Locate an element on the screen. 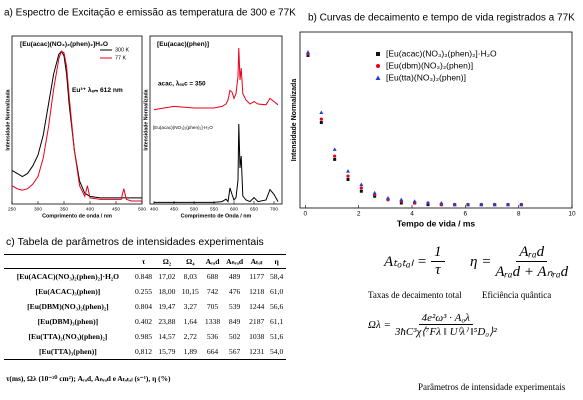 Image resolution: width=583 pixels, height=400 pixels. legend-label: [Eu(tta)(NO₃)₂(phen)] is located at coordinates (426, 77).